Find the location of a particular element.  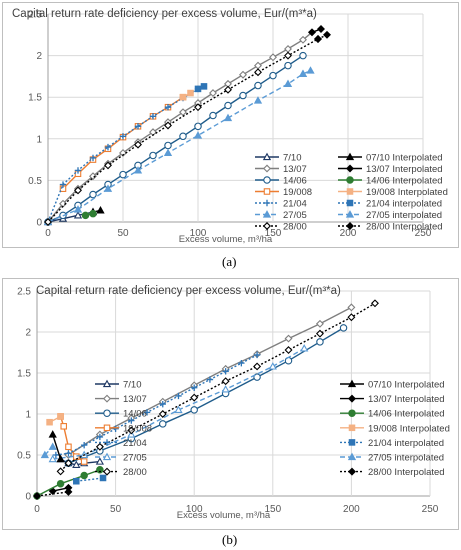

x-tick-label-a: 250 is located at coordinates (423, 233).